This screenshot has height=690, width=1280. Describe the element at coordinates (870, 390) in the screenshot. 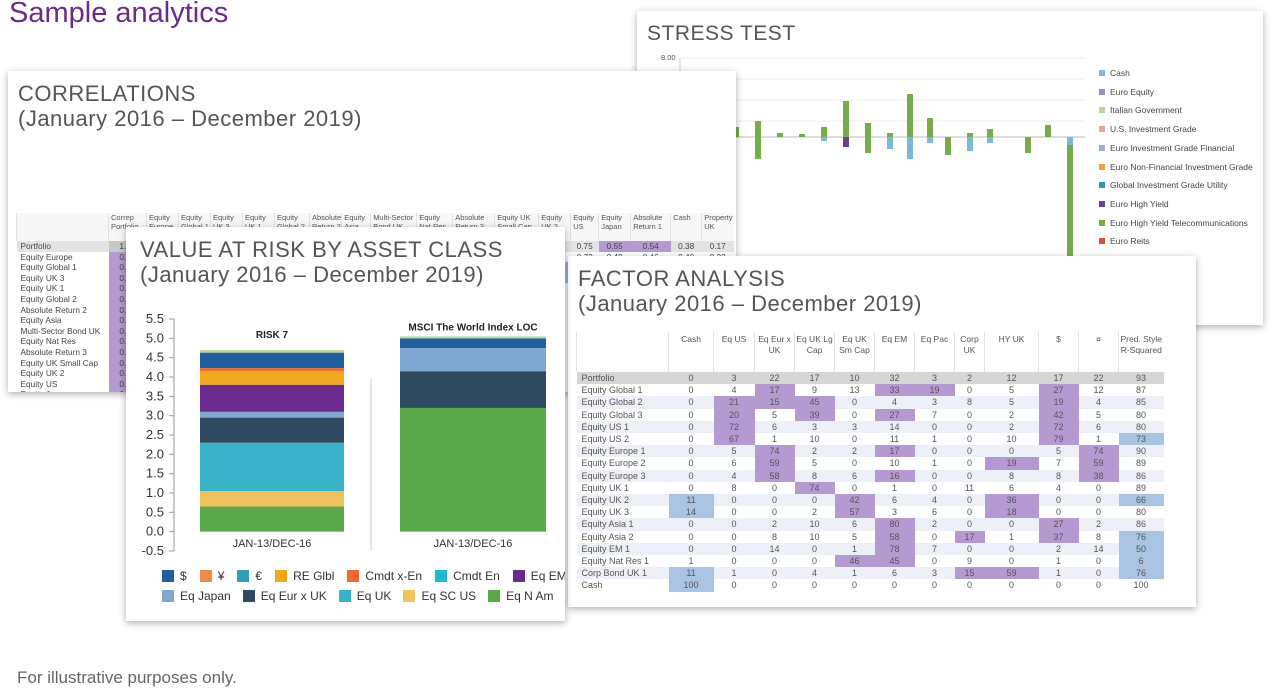

I see `table-row: Equity Global 1 0 4 17 9 13 33 19 0 5 27 12 87` at that location.